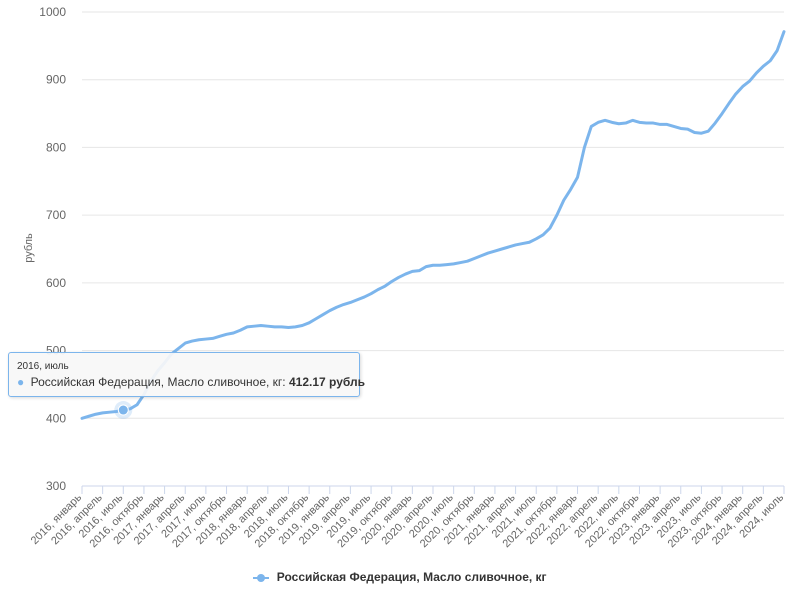 Image resolution: width=800 pixels, height=593 pixels. What do you see at coordinates (56, 486) in the screenshot?
I see `y-tick-label: 300` at bounding box center [56, 486].